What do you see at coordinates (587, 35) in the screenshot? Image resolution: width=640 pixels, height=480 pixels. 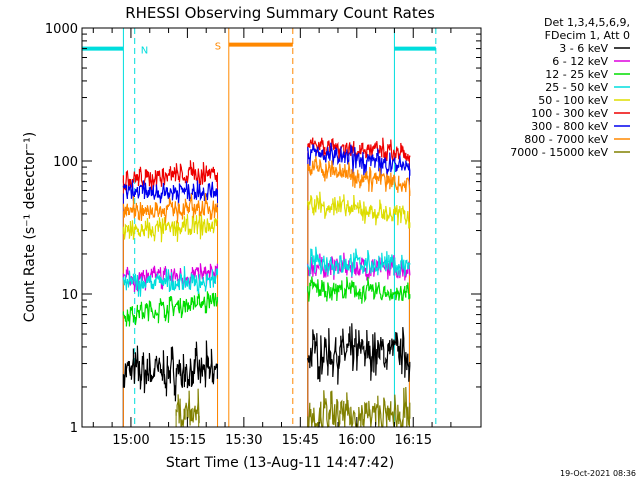 I see `legend-header: FDecim 1, Att 0` at bounding box center [587, 35].